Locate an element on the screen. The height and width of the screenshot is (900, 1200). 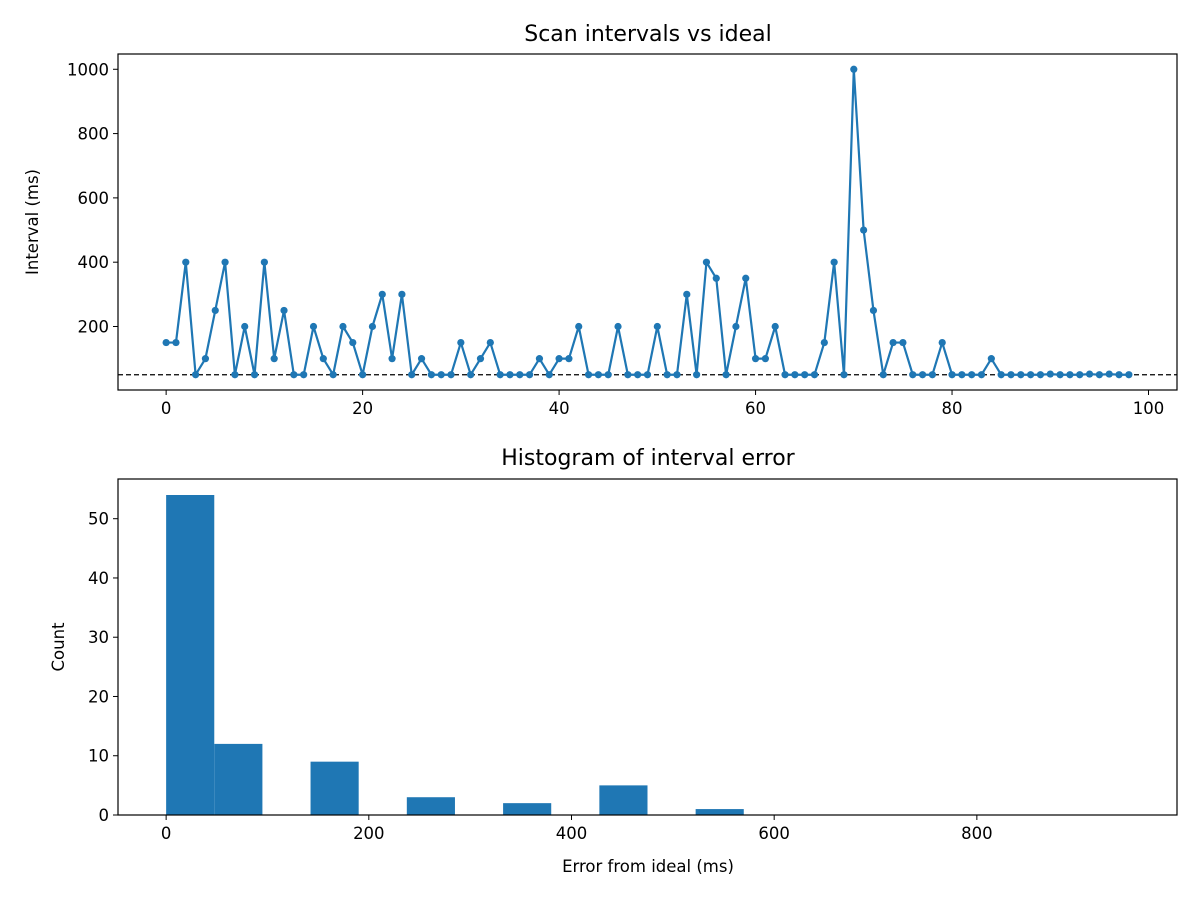
error-histogram-title: Histogram of interval error is located at coordinates (648, 458).